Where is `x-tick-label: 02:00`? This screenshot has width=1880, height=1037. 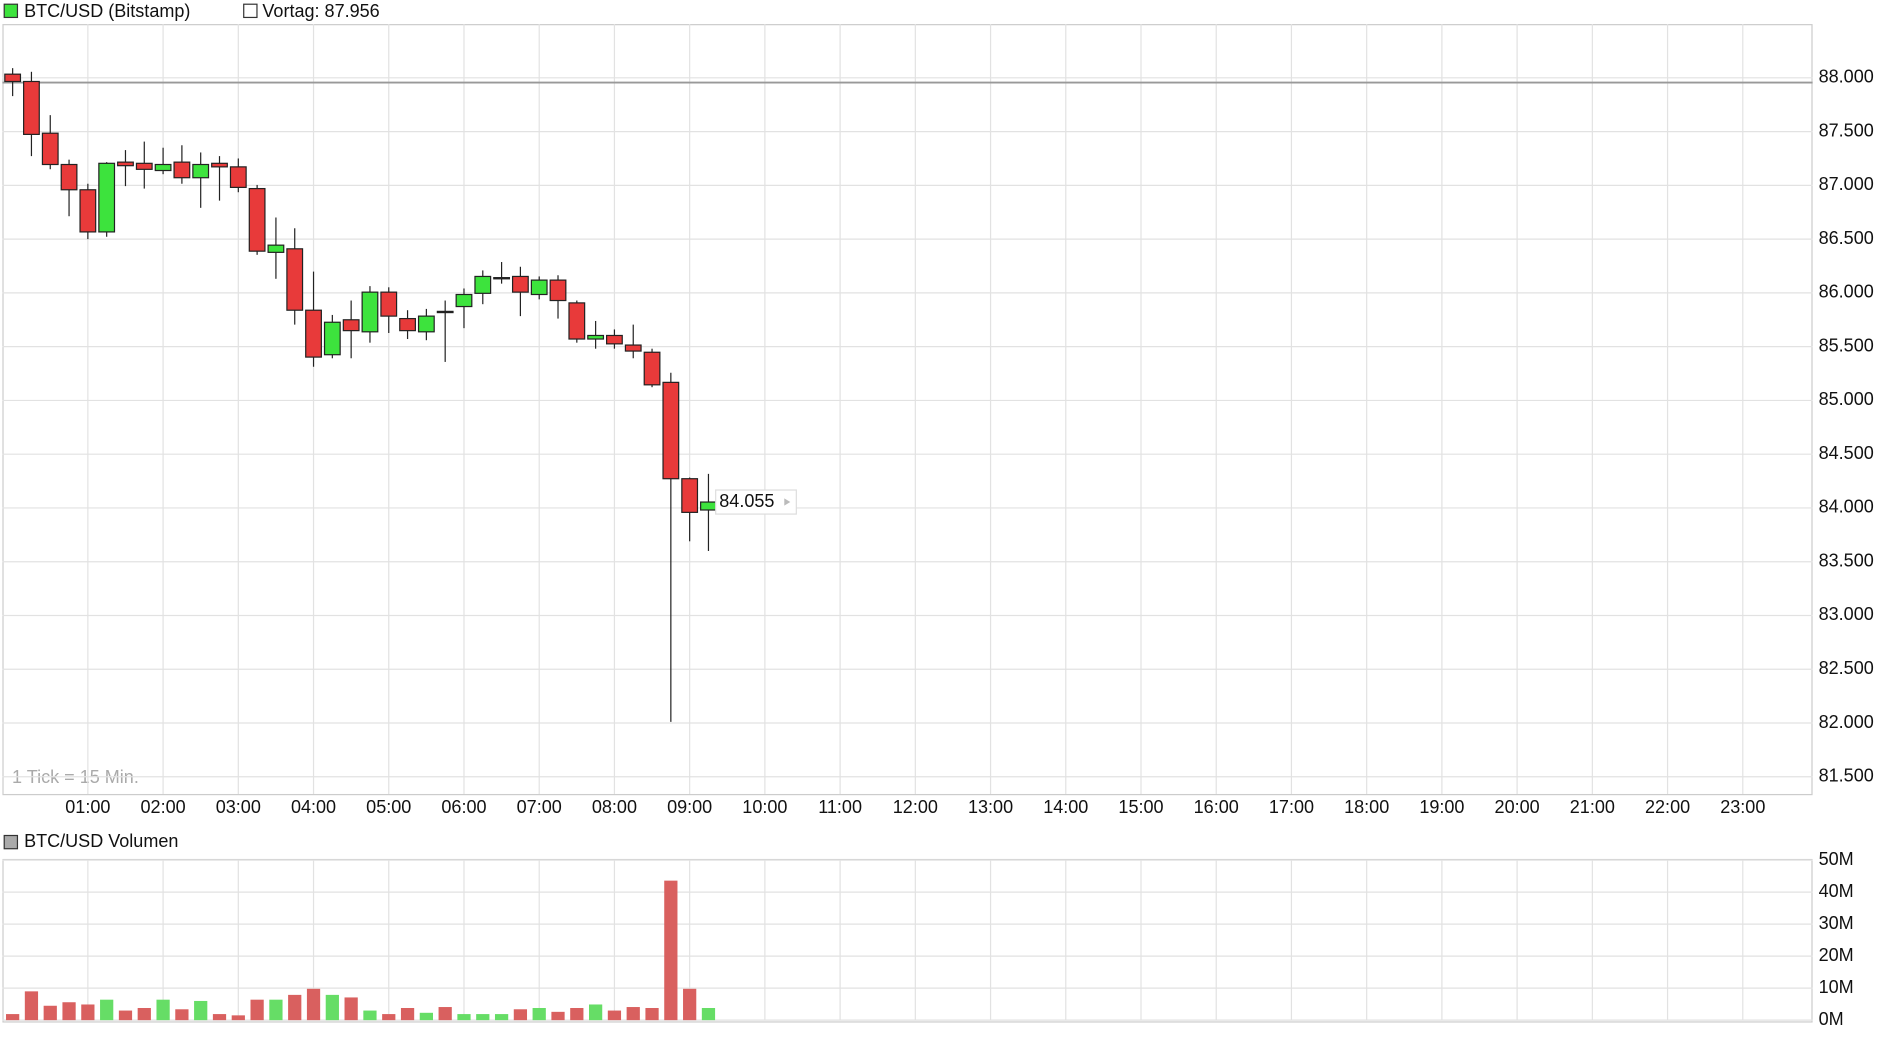
x-tick-label: 02:00 is located at coordinates (163, 807).